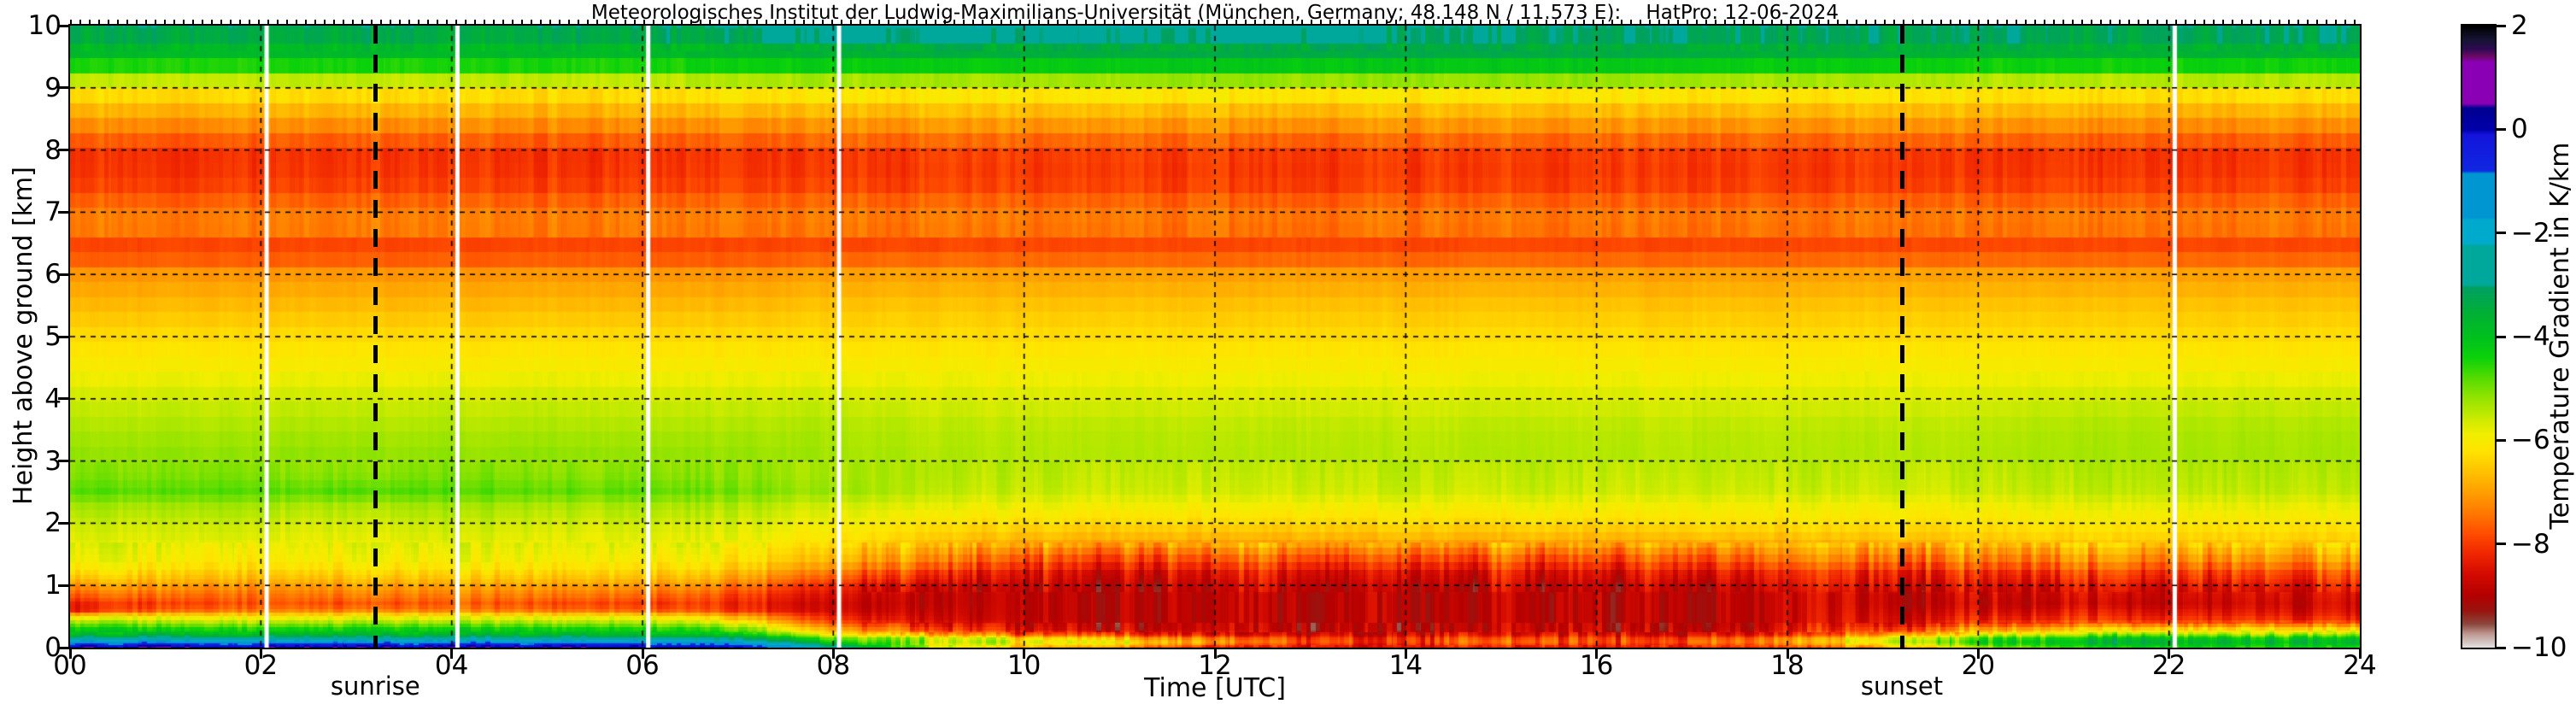 This screenshot has width=2576, height=704. What do you see at coordinates (2539, 647) in the screenshot?
I see `colorbar-tick-label: −10` at bounding box center [2539, 647].